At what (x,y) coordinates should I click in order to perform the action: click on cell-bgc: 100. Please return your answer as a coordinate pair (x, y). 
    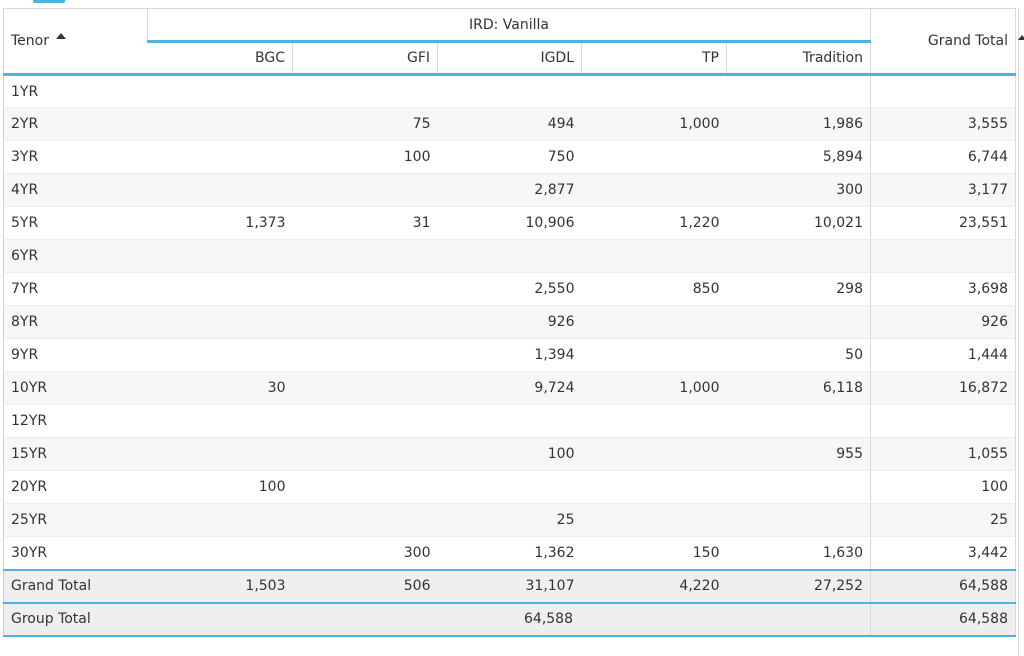
    Looking at the image, I should click on (220, 487).